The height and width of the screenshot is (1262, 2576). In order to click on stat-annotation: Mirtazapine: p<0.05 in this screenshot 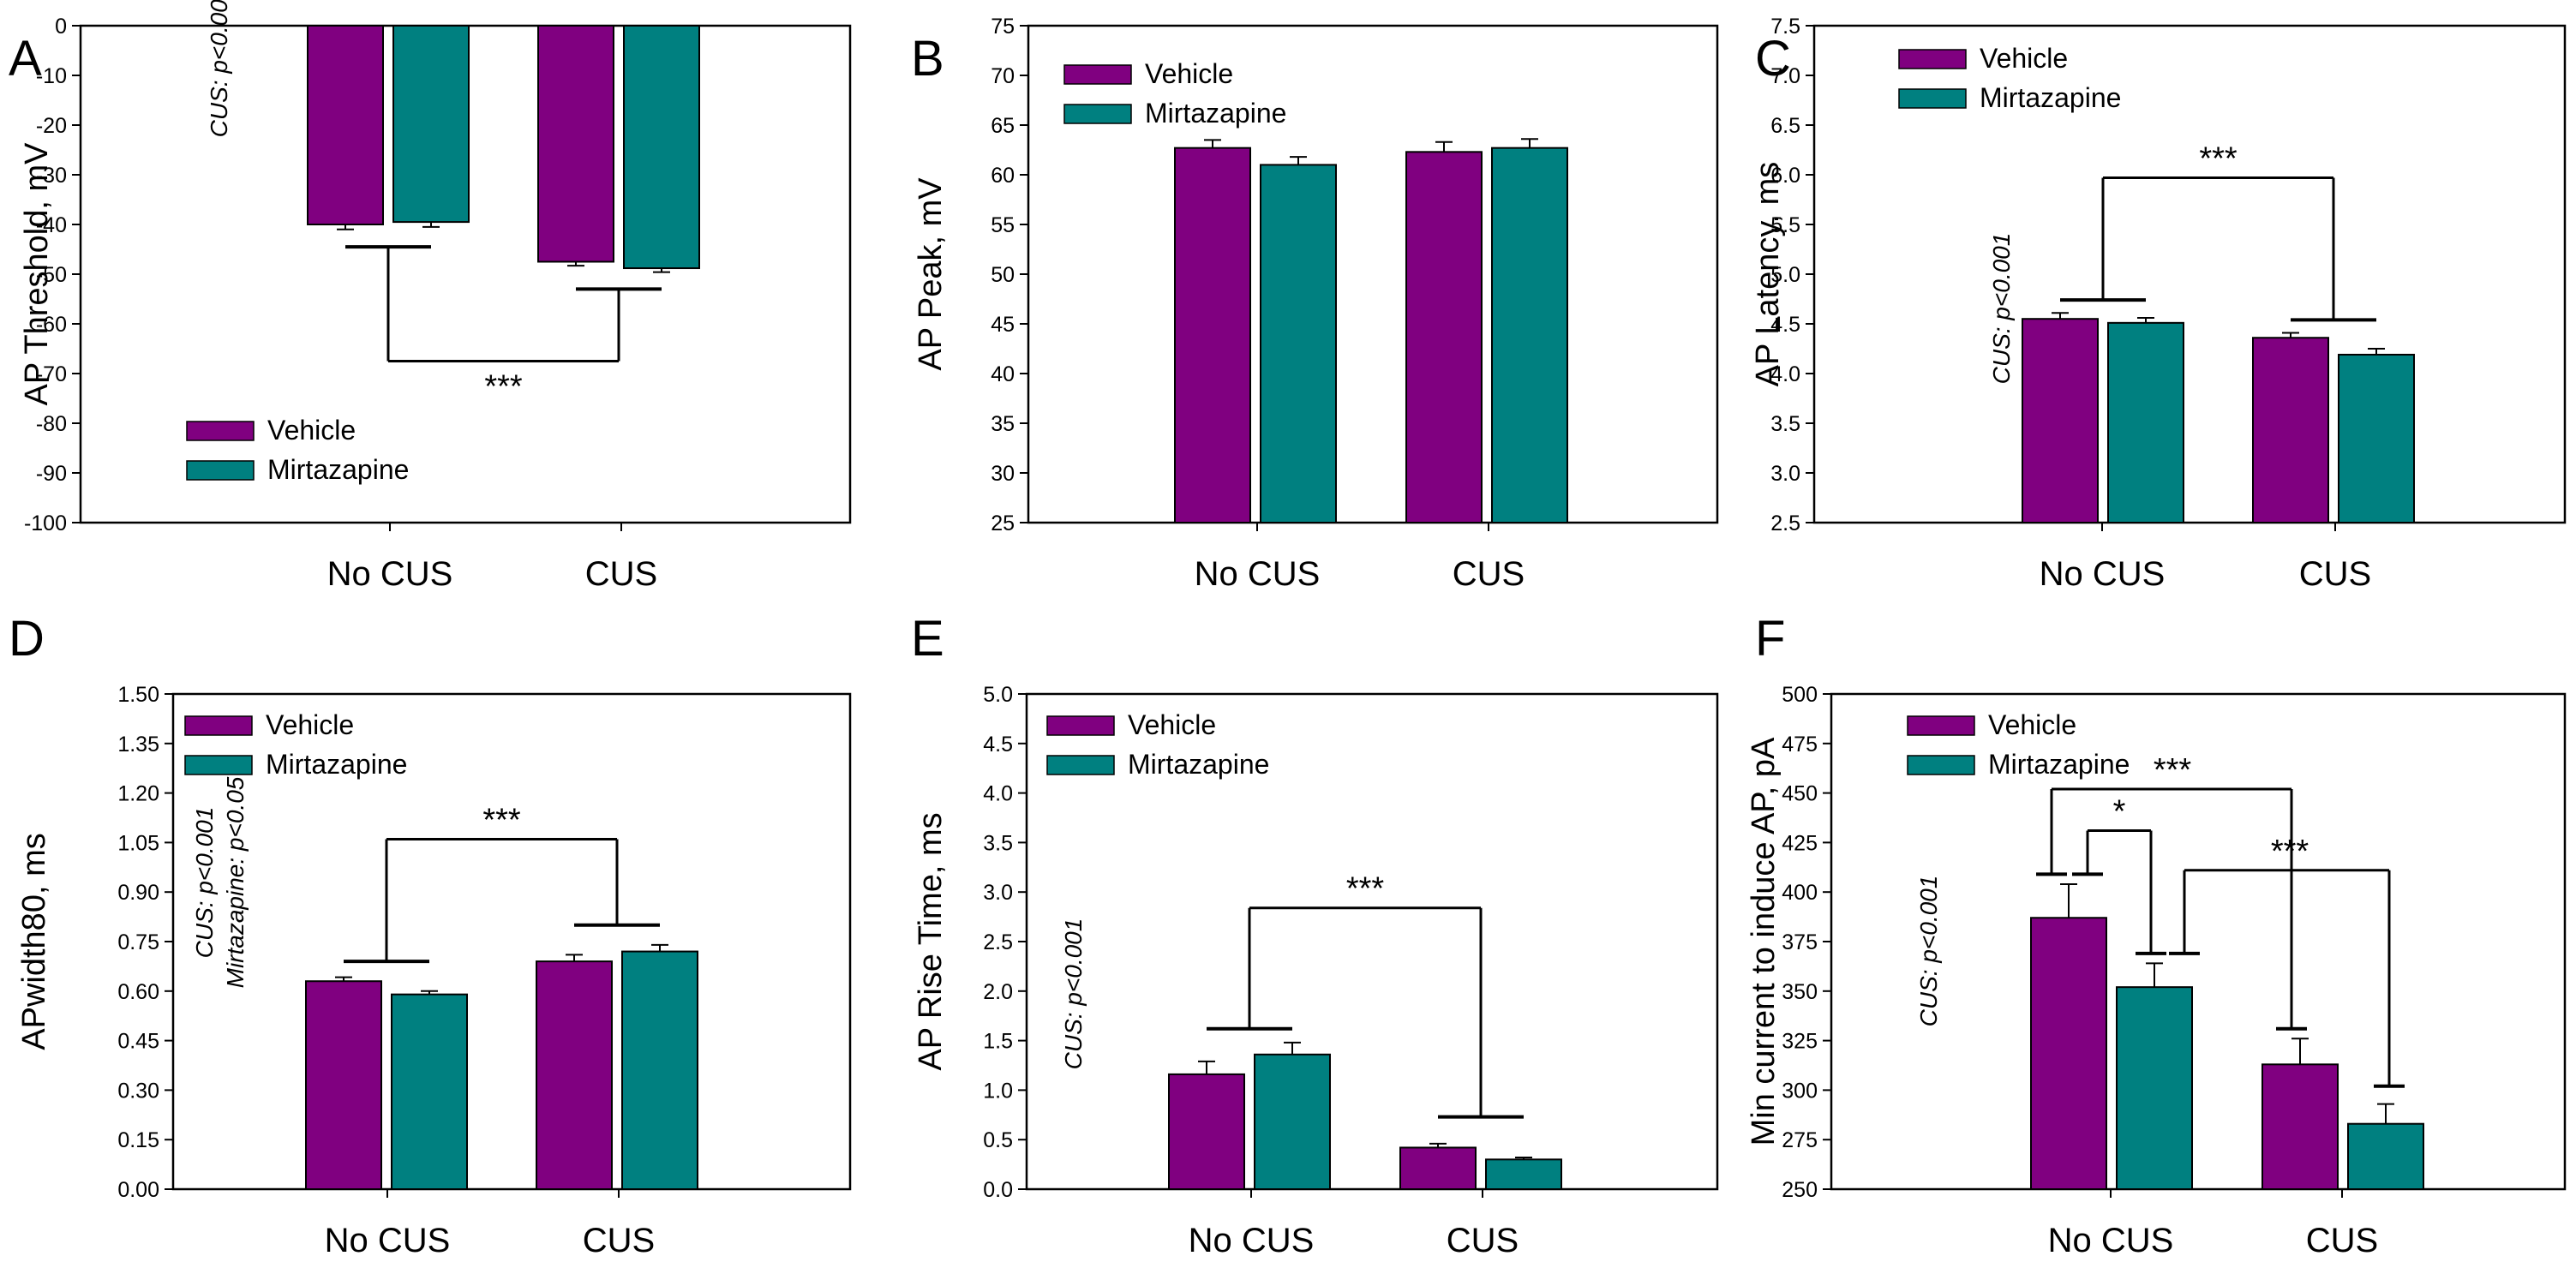, I will do `click(235, 882)`.